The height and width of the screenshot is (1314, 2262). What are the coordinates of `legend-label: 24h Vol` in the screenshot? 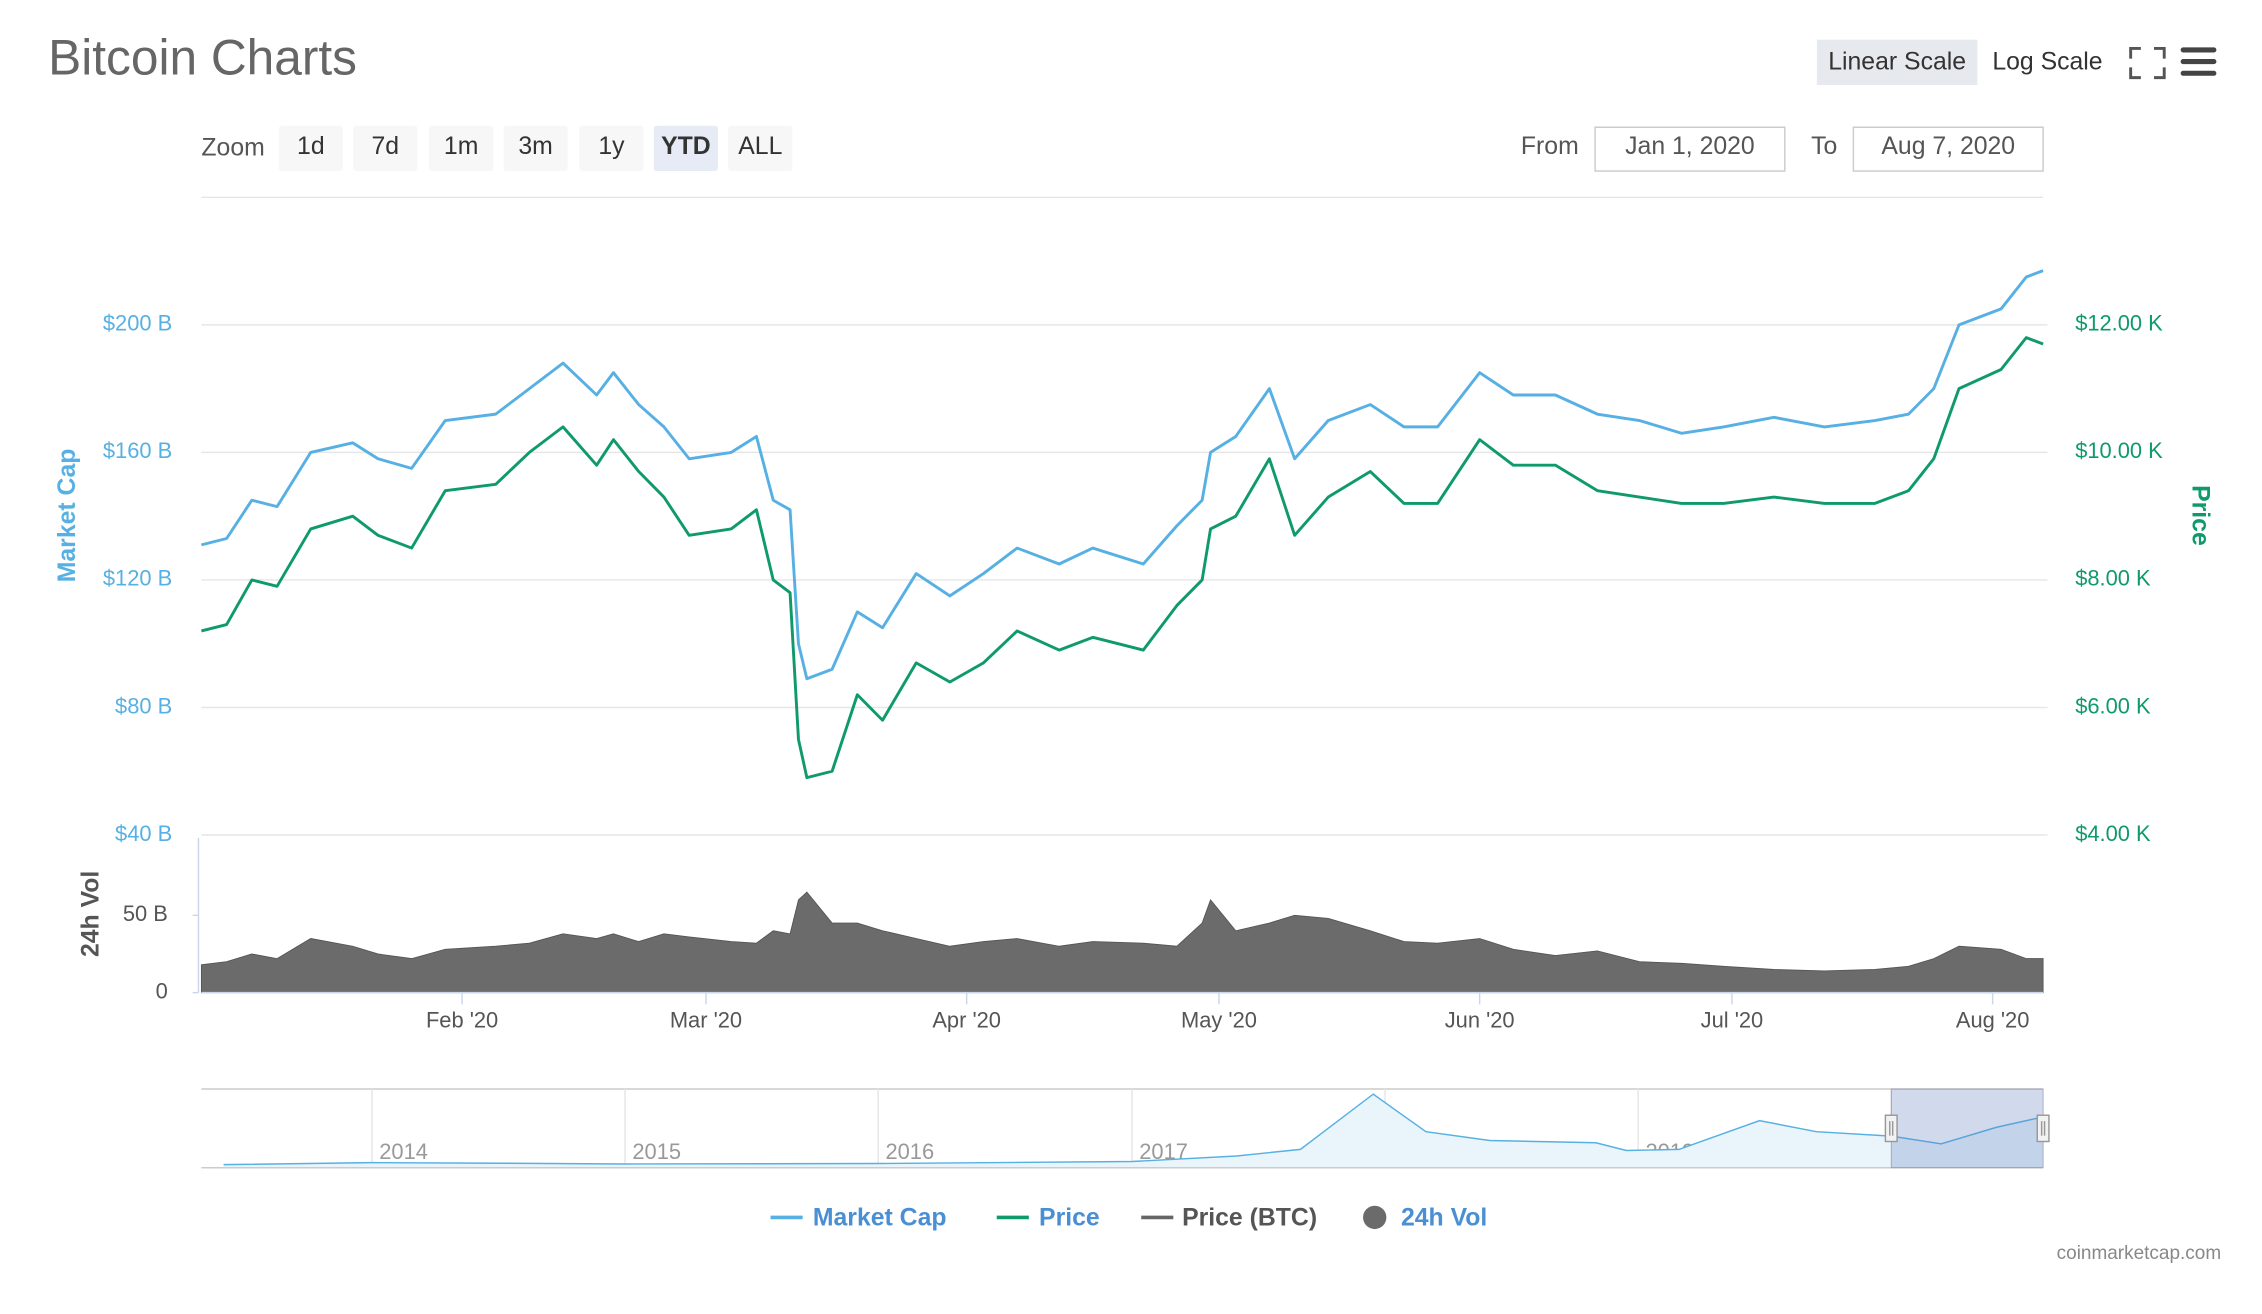 It's located at (1444, 1217).